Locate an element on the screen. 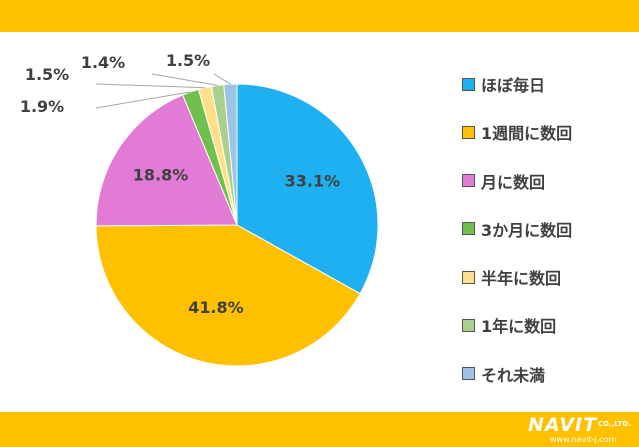 The height and width of the screenshot is (447, 639). bottom-band is located at coordinates (319, 429).